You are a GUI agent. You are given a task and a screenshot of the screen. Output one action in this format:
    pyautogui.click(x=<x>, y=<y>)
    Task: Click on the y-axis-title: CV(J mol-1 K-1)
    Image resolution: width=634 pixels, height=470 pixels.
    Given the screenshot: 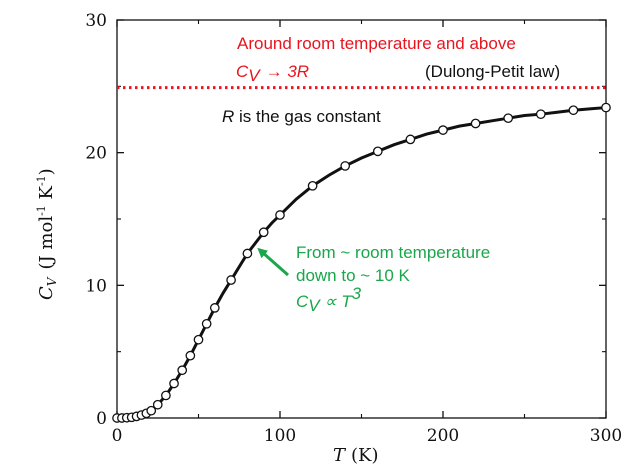 What is the action you would take?
    pyautogui.click(x=47, y=234)
    